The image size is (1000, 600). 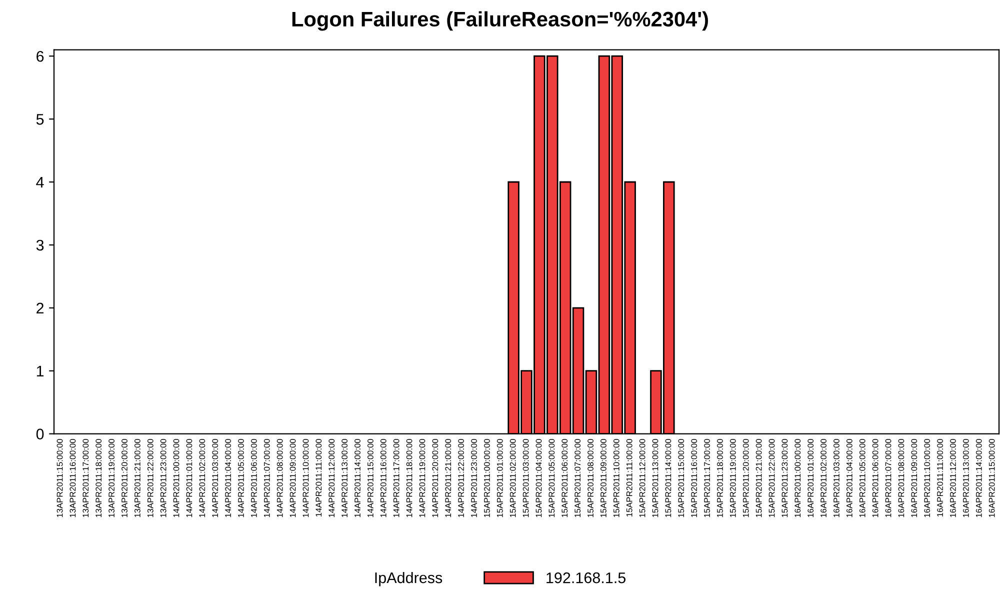 What do you see at coordinates (125, 478) in the screenshot?
I see `x-tick-label: 13APR2011:20:00:00` at bounding box center [125, 478].